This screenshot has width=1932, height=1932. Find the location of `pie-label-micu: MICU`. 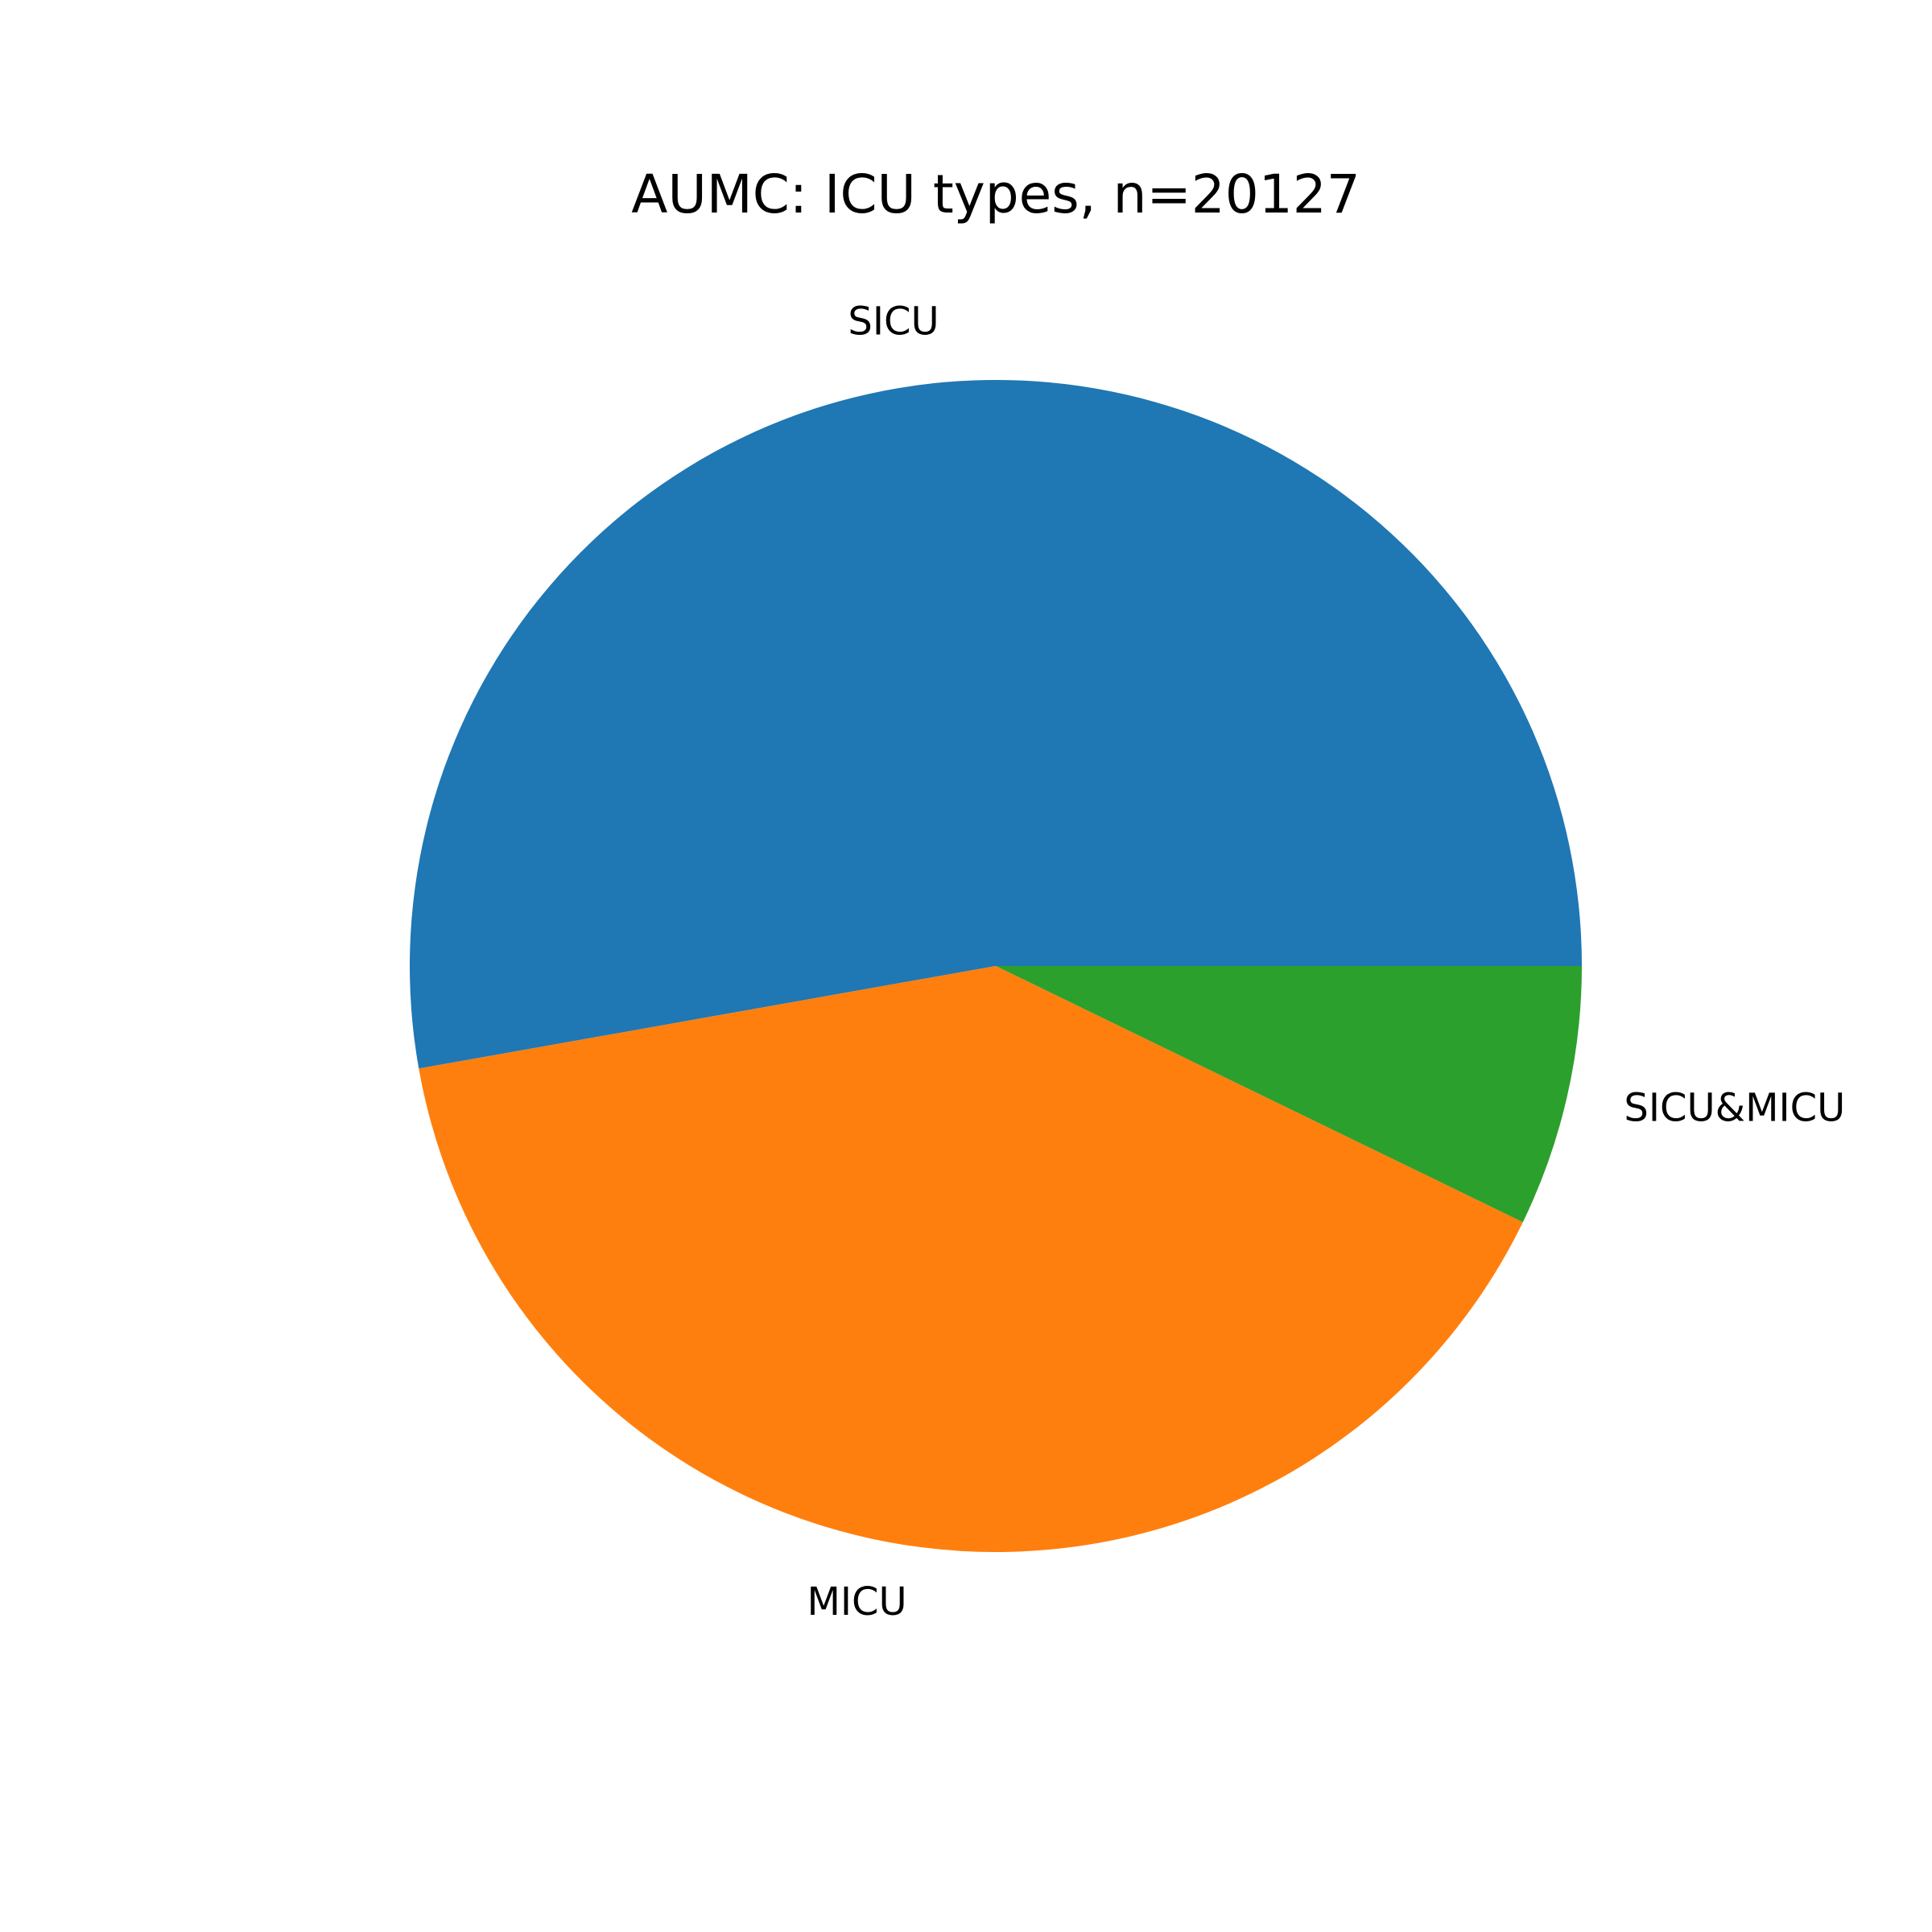

pie-label-micu: MICU is located at coordinates (856, 1601).